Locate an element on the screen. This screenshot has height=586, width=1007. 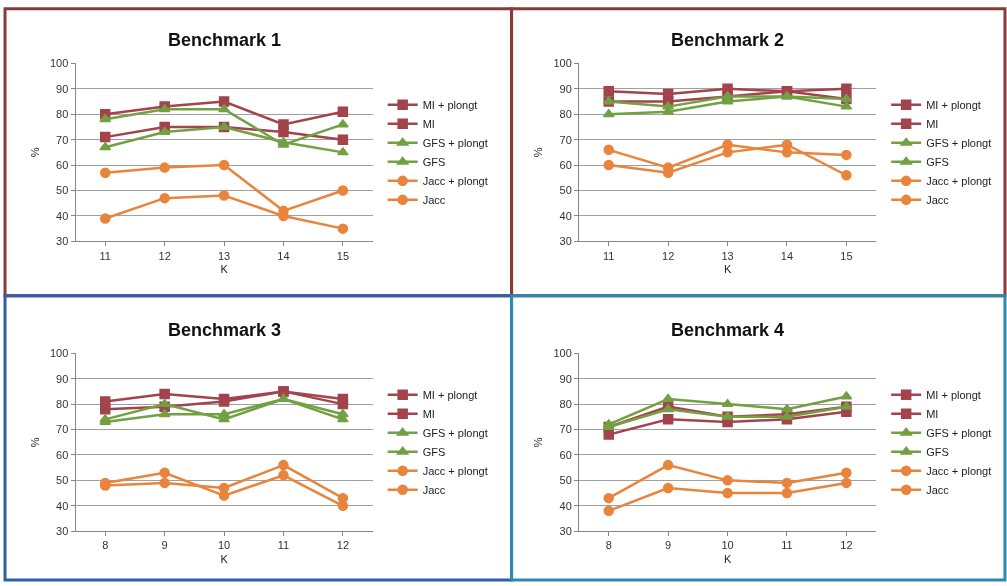
chart-title: Benchmark 4 is located at coordinates (728, 330).